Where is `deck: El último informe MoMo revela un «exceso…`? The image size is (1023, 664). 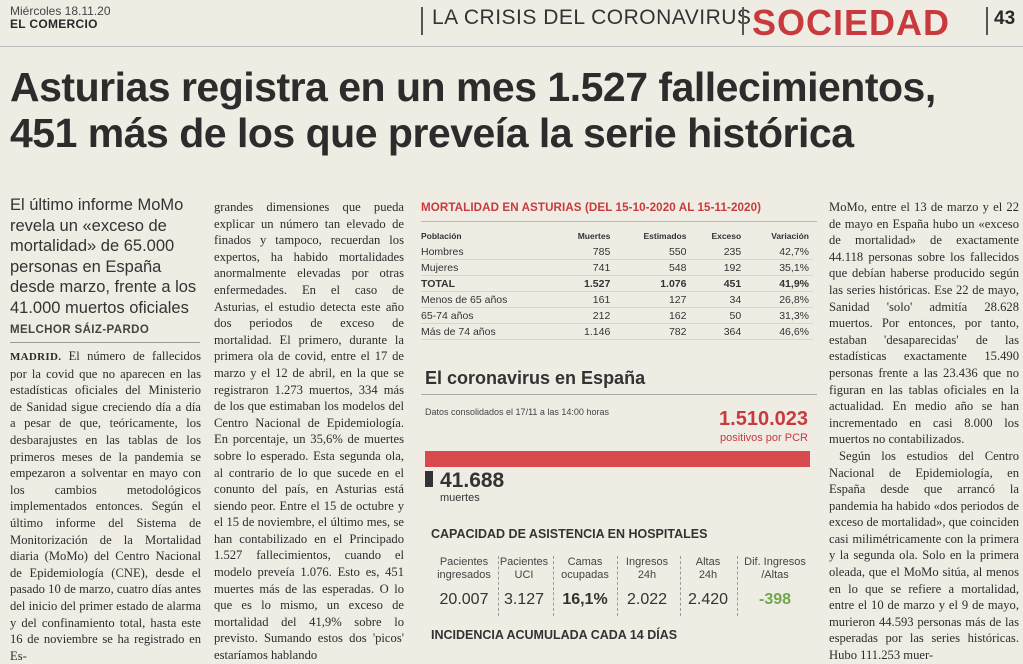 deck: El último informe MoMo revela un «exceso… is located at coordinates (103, 256).